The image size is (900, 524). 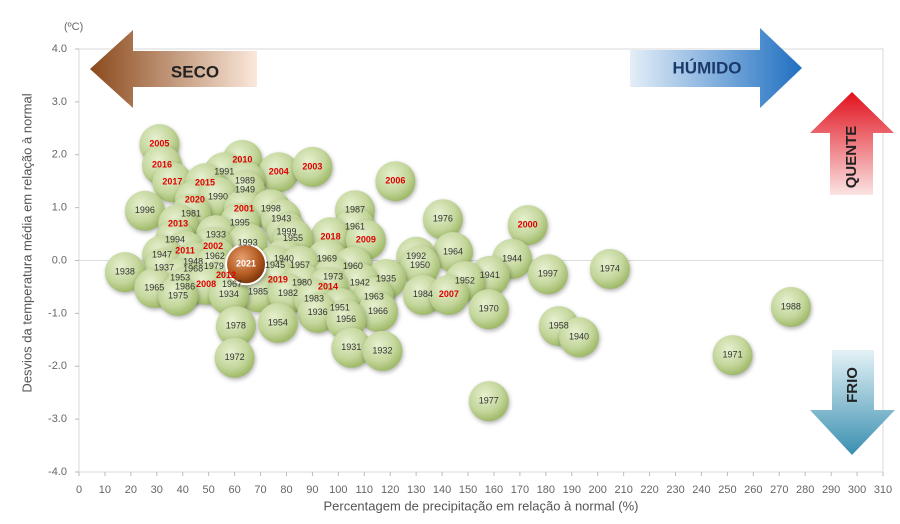 What do you see at coordinates (355, 210) in the screenshot?
I see `point-label: 1987` at bounding box center [355, 210].